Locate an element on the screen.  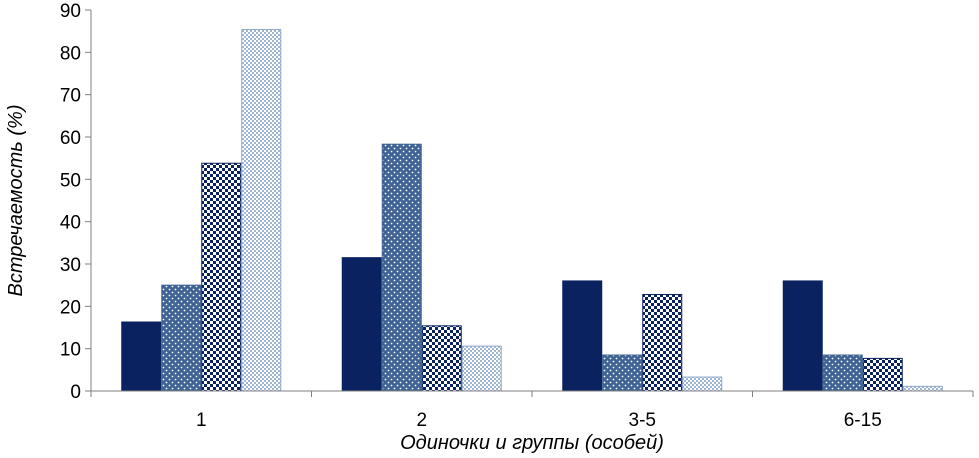
x-tick-label: 2 is located at coordinates (421, 420).